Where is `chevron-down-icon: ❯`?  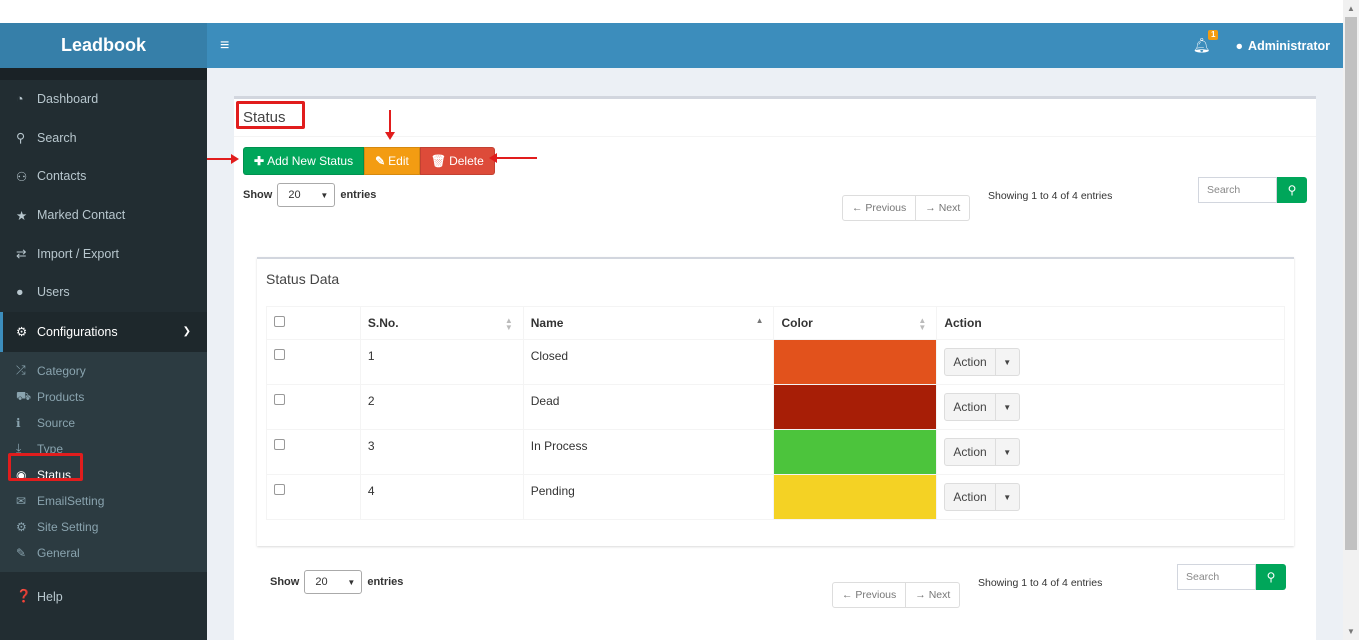 chevron-down-icon: ❯ is located at coordinates (186, 332).